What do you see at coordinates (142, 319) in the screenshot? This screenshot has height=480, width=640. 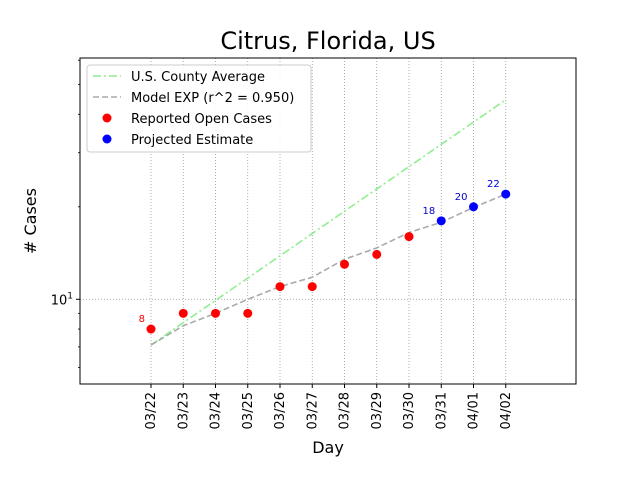 I see `data-label: 8` at bounding box center [142, 319].